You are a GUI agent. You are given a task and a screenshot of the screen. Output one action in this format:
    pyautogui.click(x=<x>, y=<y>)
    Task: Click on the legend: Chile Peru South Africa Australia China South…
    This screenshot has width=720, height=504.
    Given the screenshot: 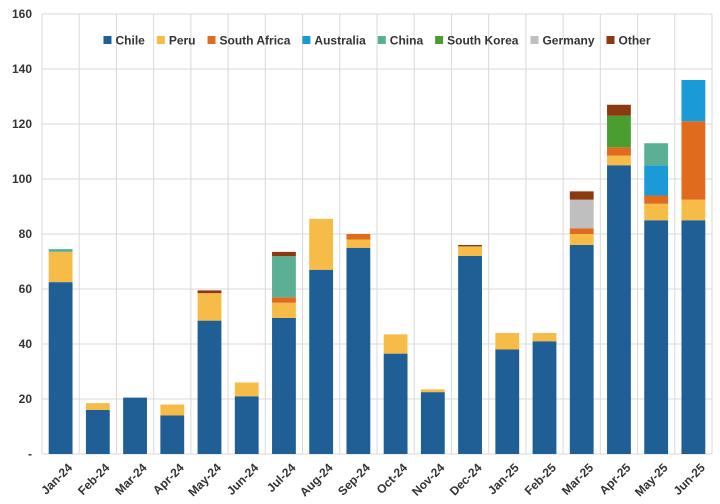 What is the action you would take?
    pyautogui.click(x=377, y=41)
    